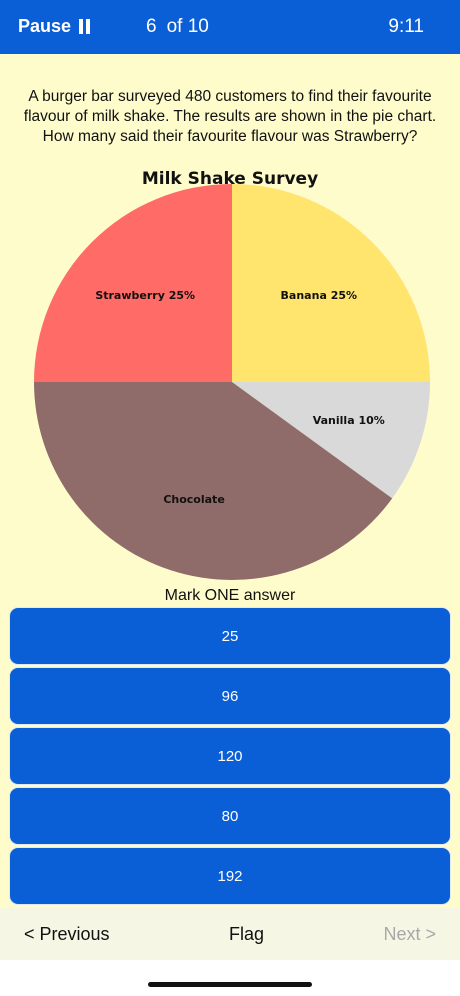 The height and width of the screenshot is (996, 460). I want to click on timer: 9:11, so click(406, 26).